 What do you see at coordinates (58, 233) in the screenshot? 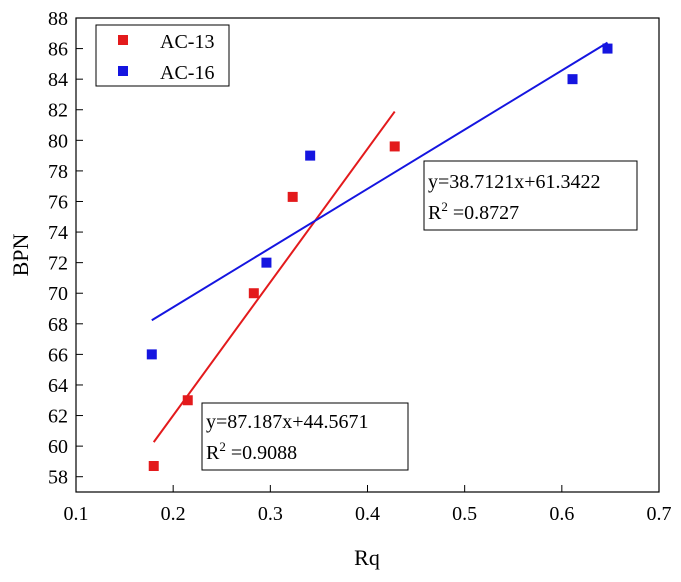
I see `y-tick-label: 74` at bounding box center [58, 233].